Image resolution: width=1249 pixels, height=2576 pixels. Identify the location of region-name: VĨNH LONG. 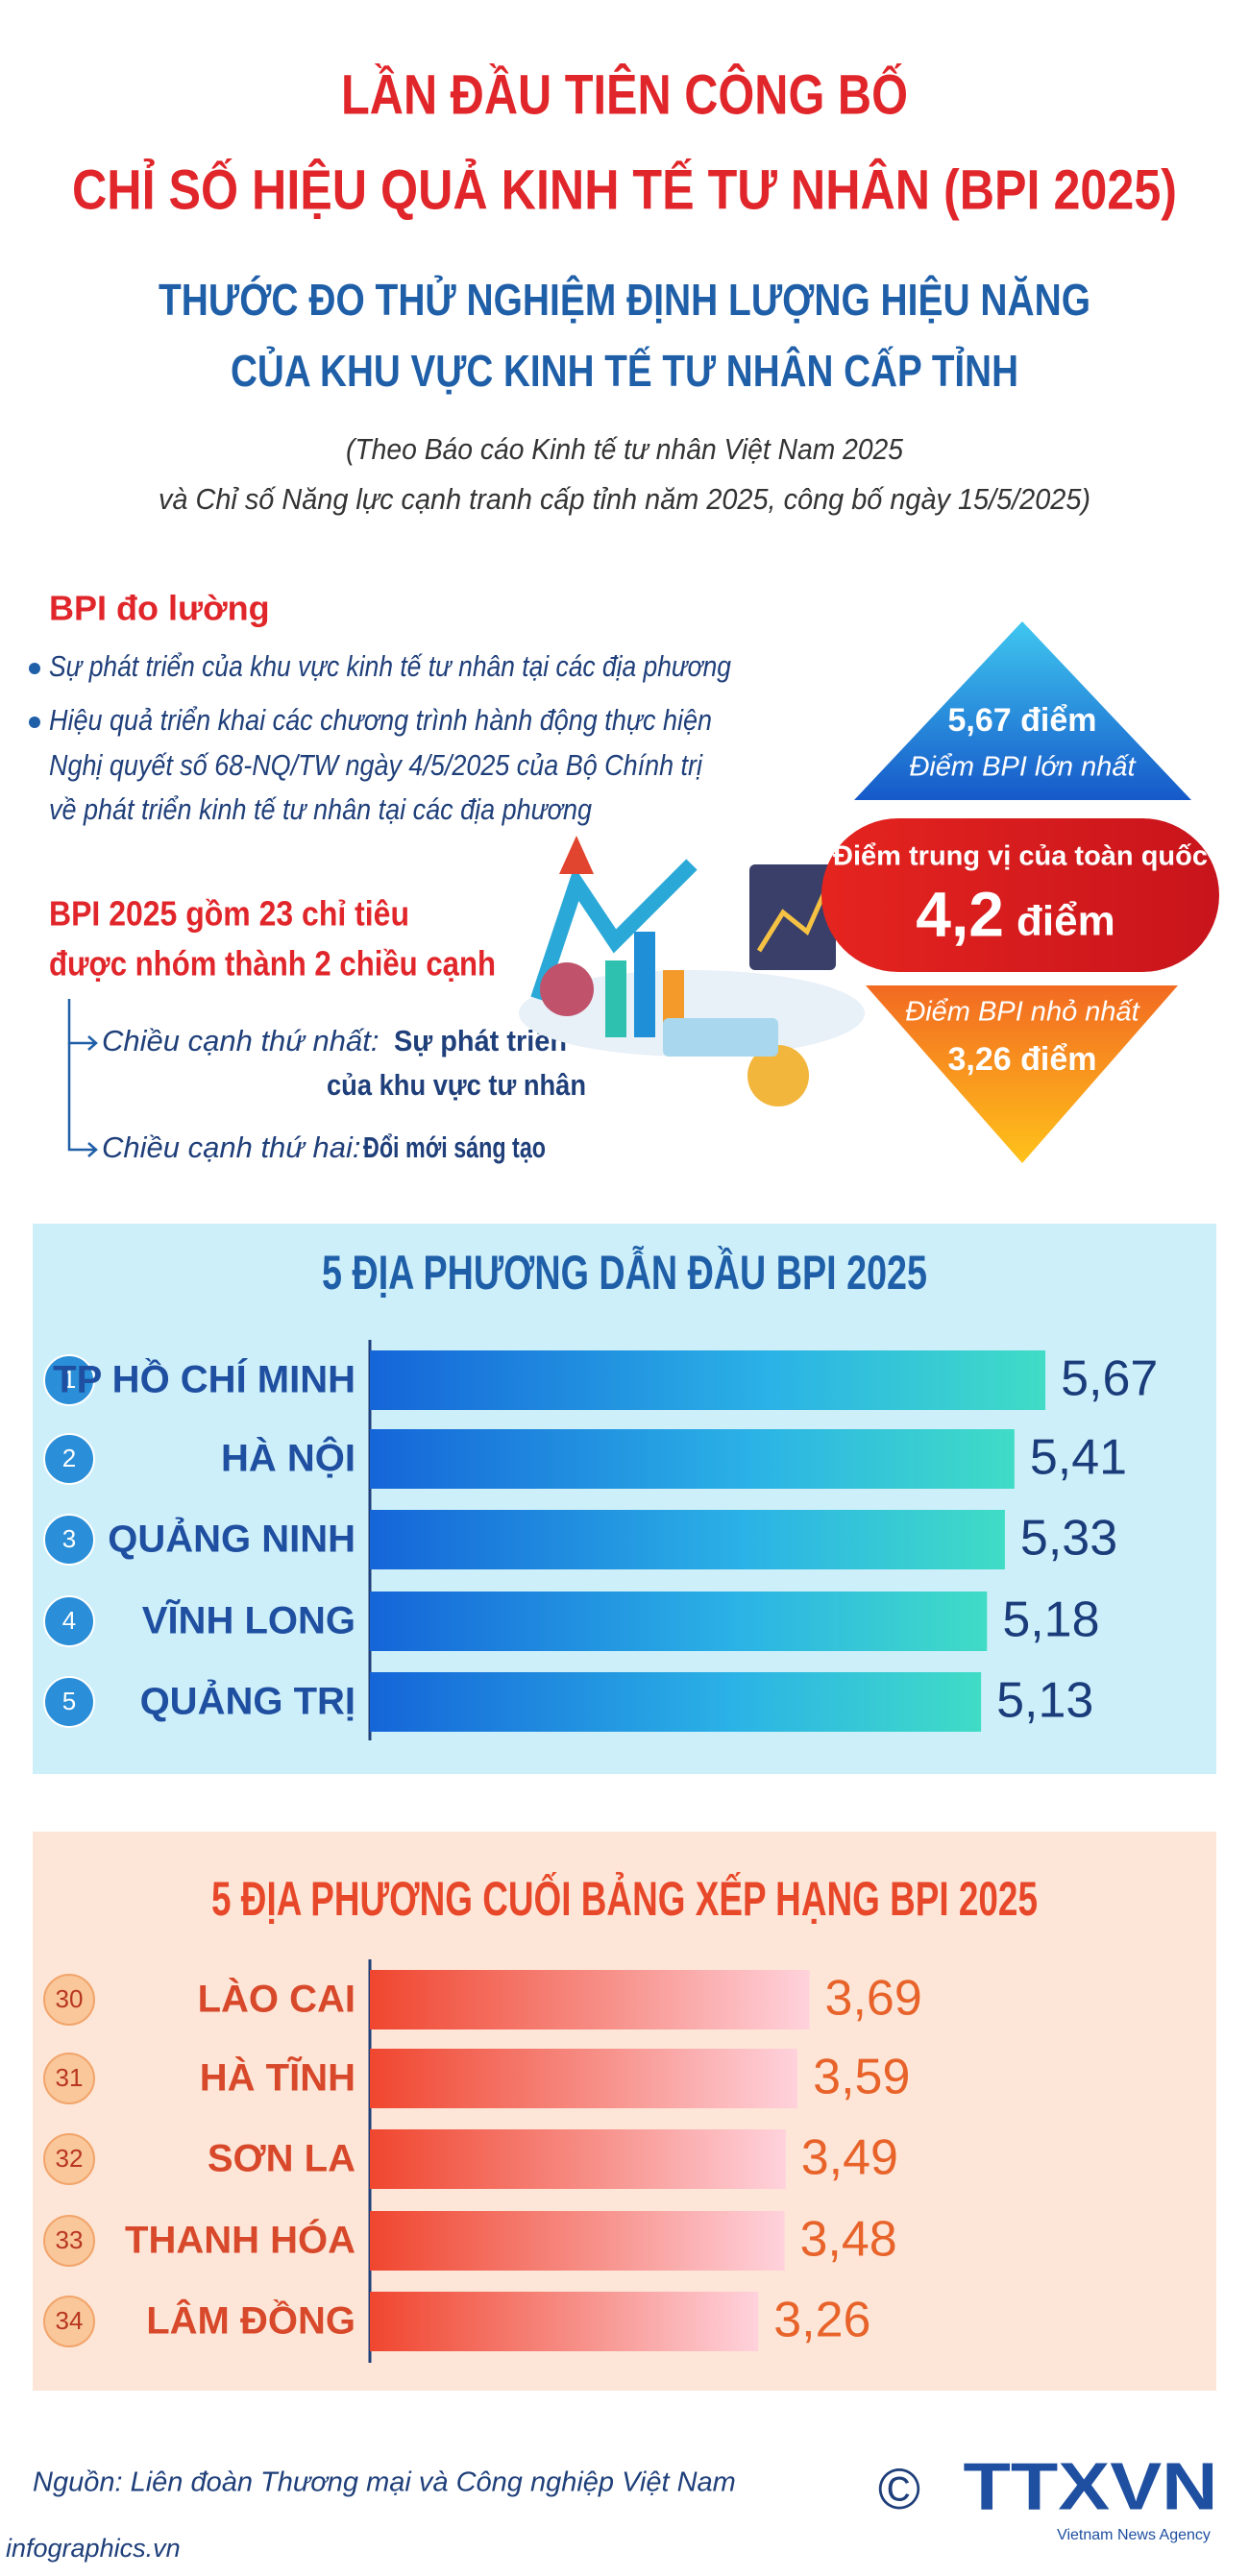
(249, 1620).